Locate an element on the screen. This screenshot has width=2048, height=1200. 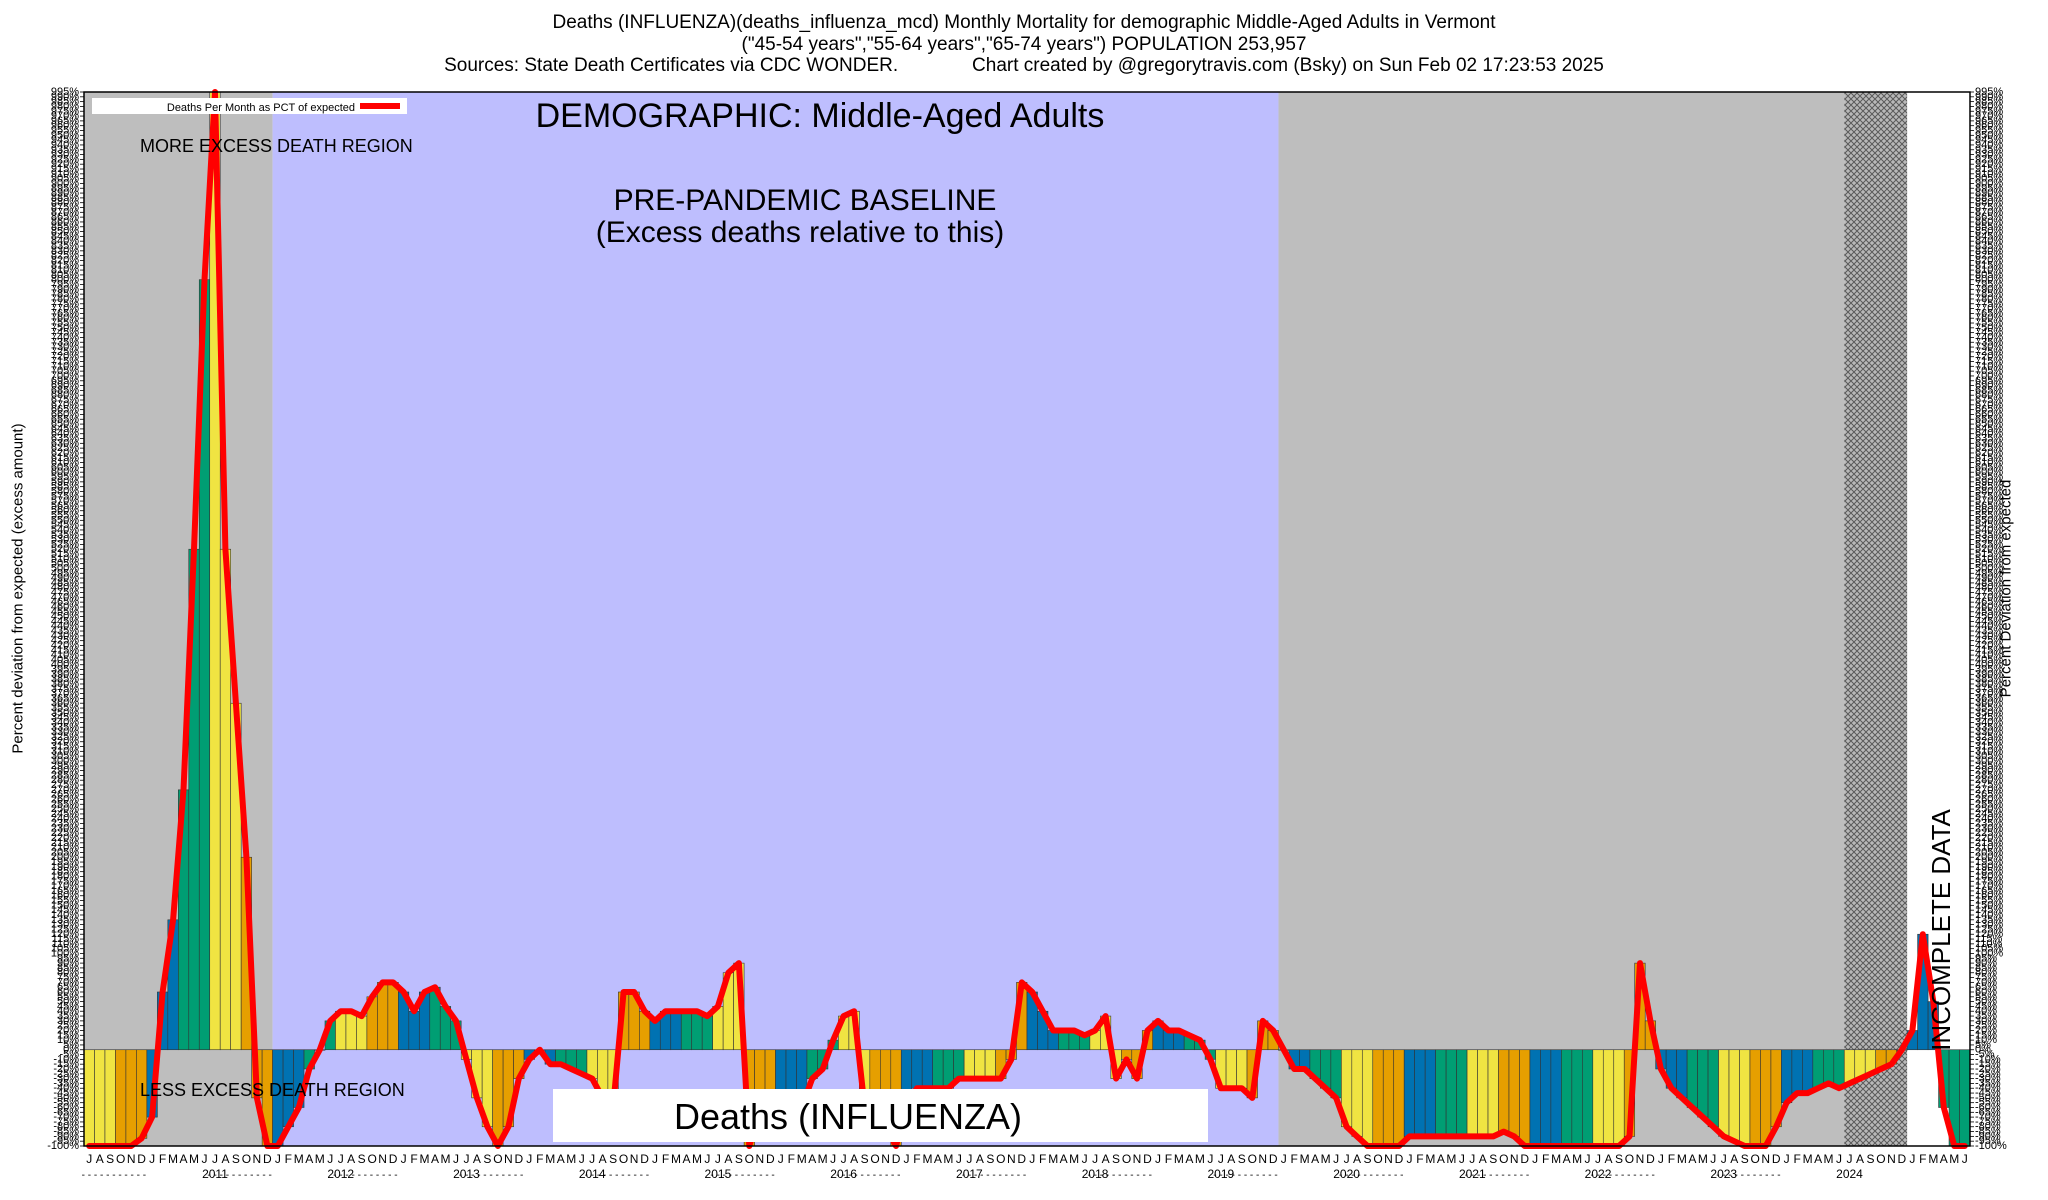
x-year-label: 2018 is located at coordinates (1095, 1174).